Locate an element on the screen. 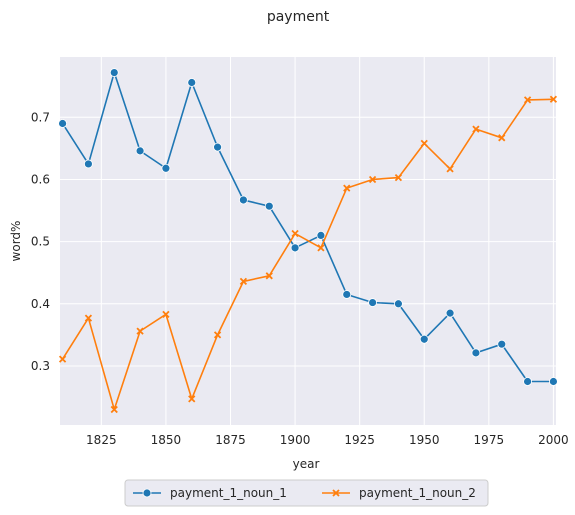  x-tick-label: 1875 is located at coordinates (230, 440).